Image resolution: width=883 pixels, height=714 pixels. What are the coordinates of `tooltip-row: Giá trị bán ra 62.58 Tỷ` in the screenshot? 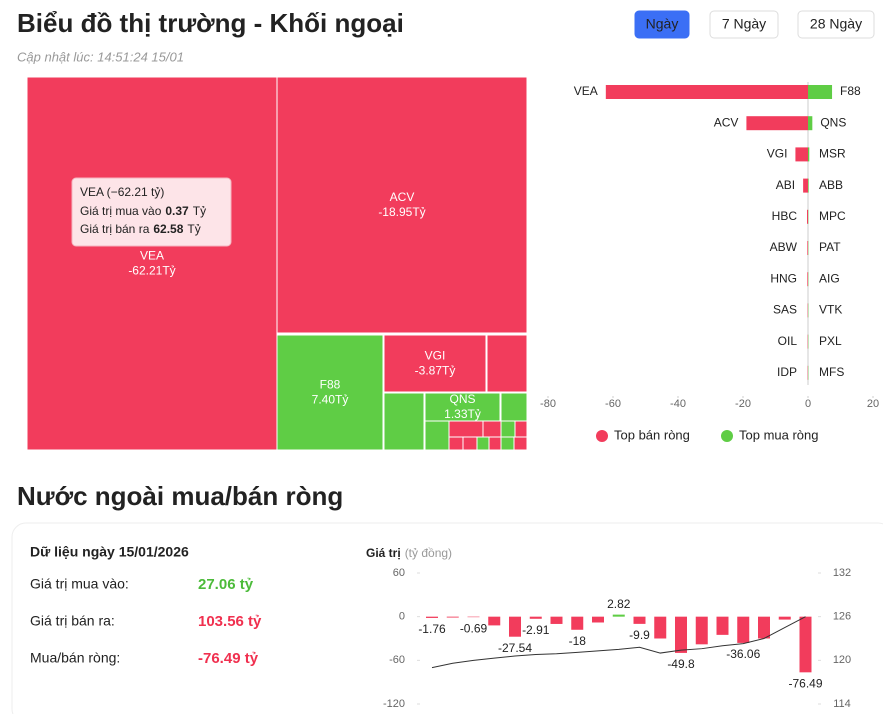 It's located at (140, 229).